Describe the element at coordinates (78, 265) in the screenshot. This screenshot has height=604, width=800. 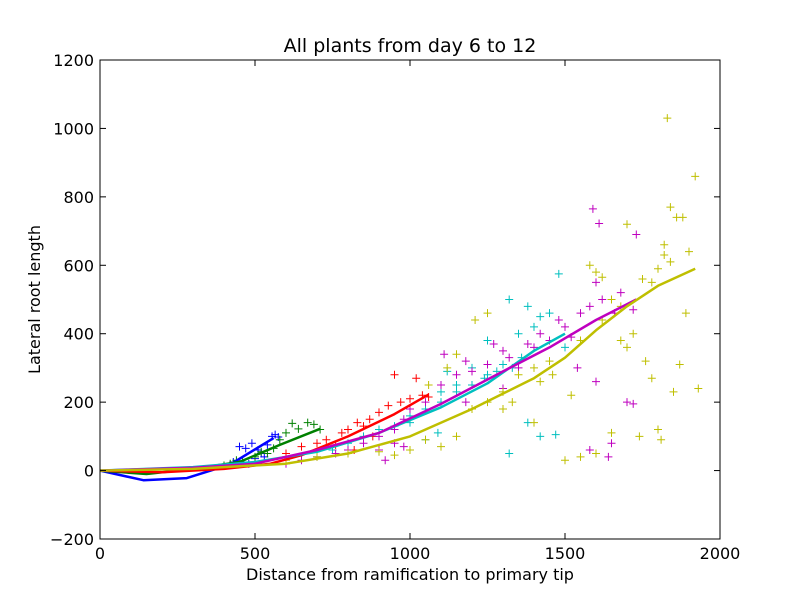
I see `y-tick-label: 600` at that location.